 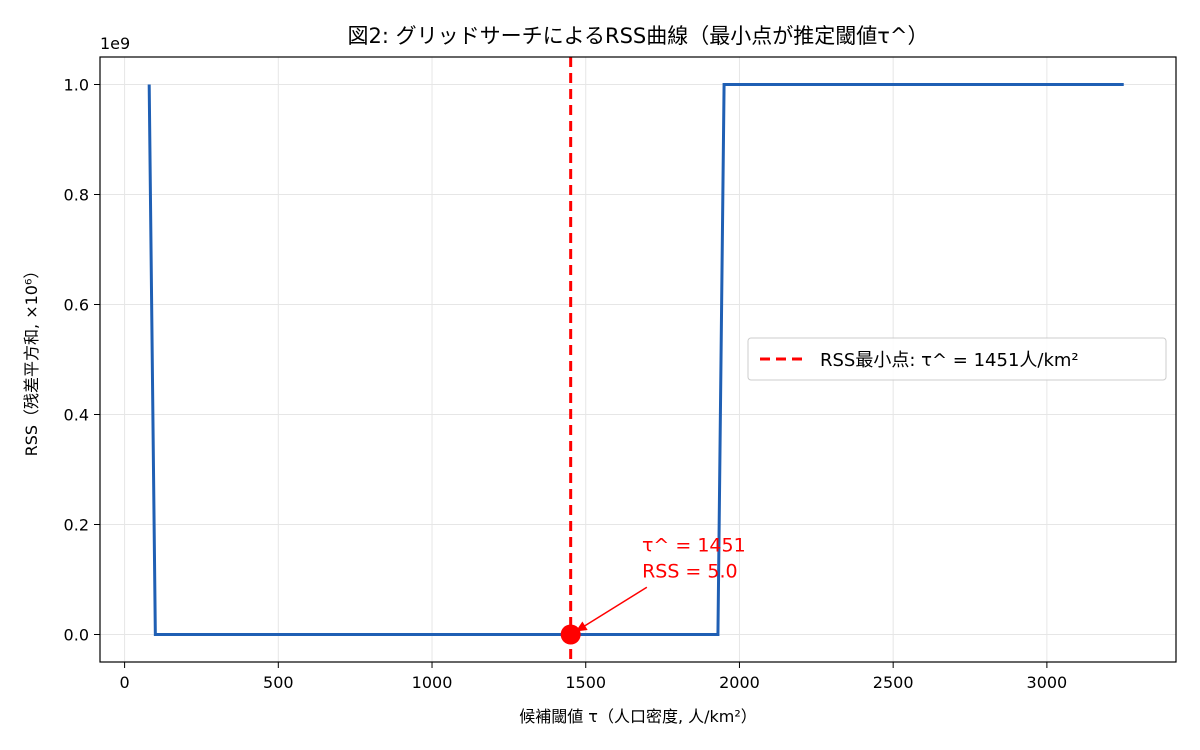 I want to click on annotation-line-1: τ^ = 1451, so click(x=694, y=545).